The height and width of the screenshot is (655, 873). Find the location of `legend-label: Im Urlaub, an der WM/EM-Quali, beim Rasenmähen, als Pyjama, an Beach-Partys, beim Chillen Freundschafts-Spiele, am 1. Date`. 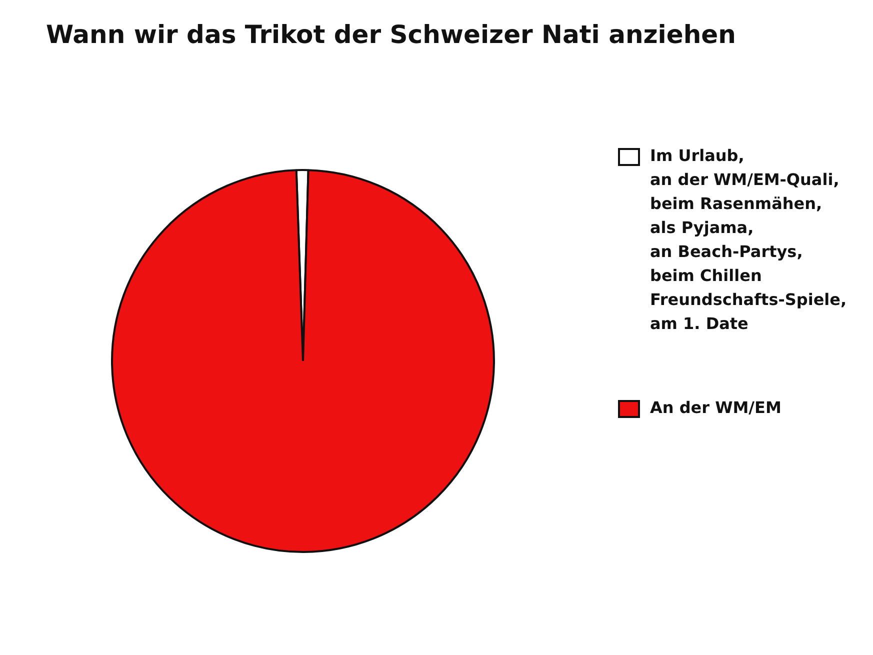

legend-label: Im Urlaub, an der WM/EM-Quali, beim Rasenmähen, als Pyjama, an Beach-Partys, beim Chillen Freundschafts-Spiele, am 1. Date is located at coordinates (748, 240).